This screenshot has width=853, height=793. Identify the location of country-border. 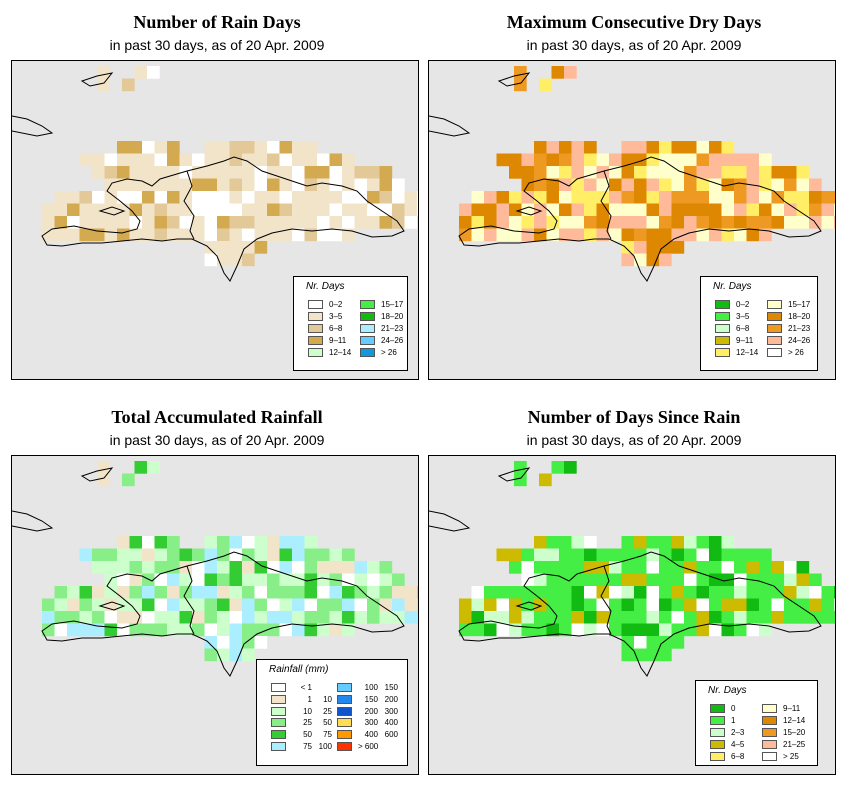
(189, 205).